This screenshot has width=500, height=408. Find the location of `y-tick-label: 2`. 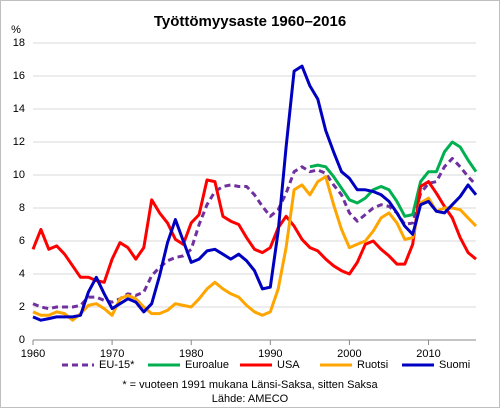

y-tick-label: 2 is located at coordinates (22, 307).